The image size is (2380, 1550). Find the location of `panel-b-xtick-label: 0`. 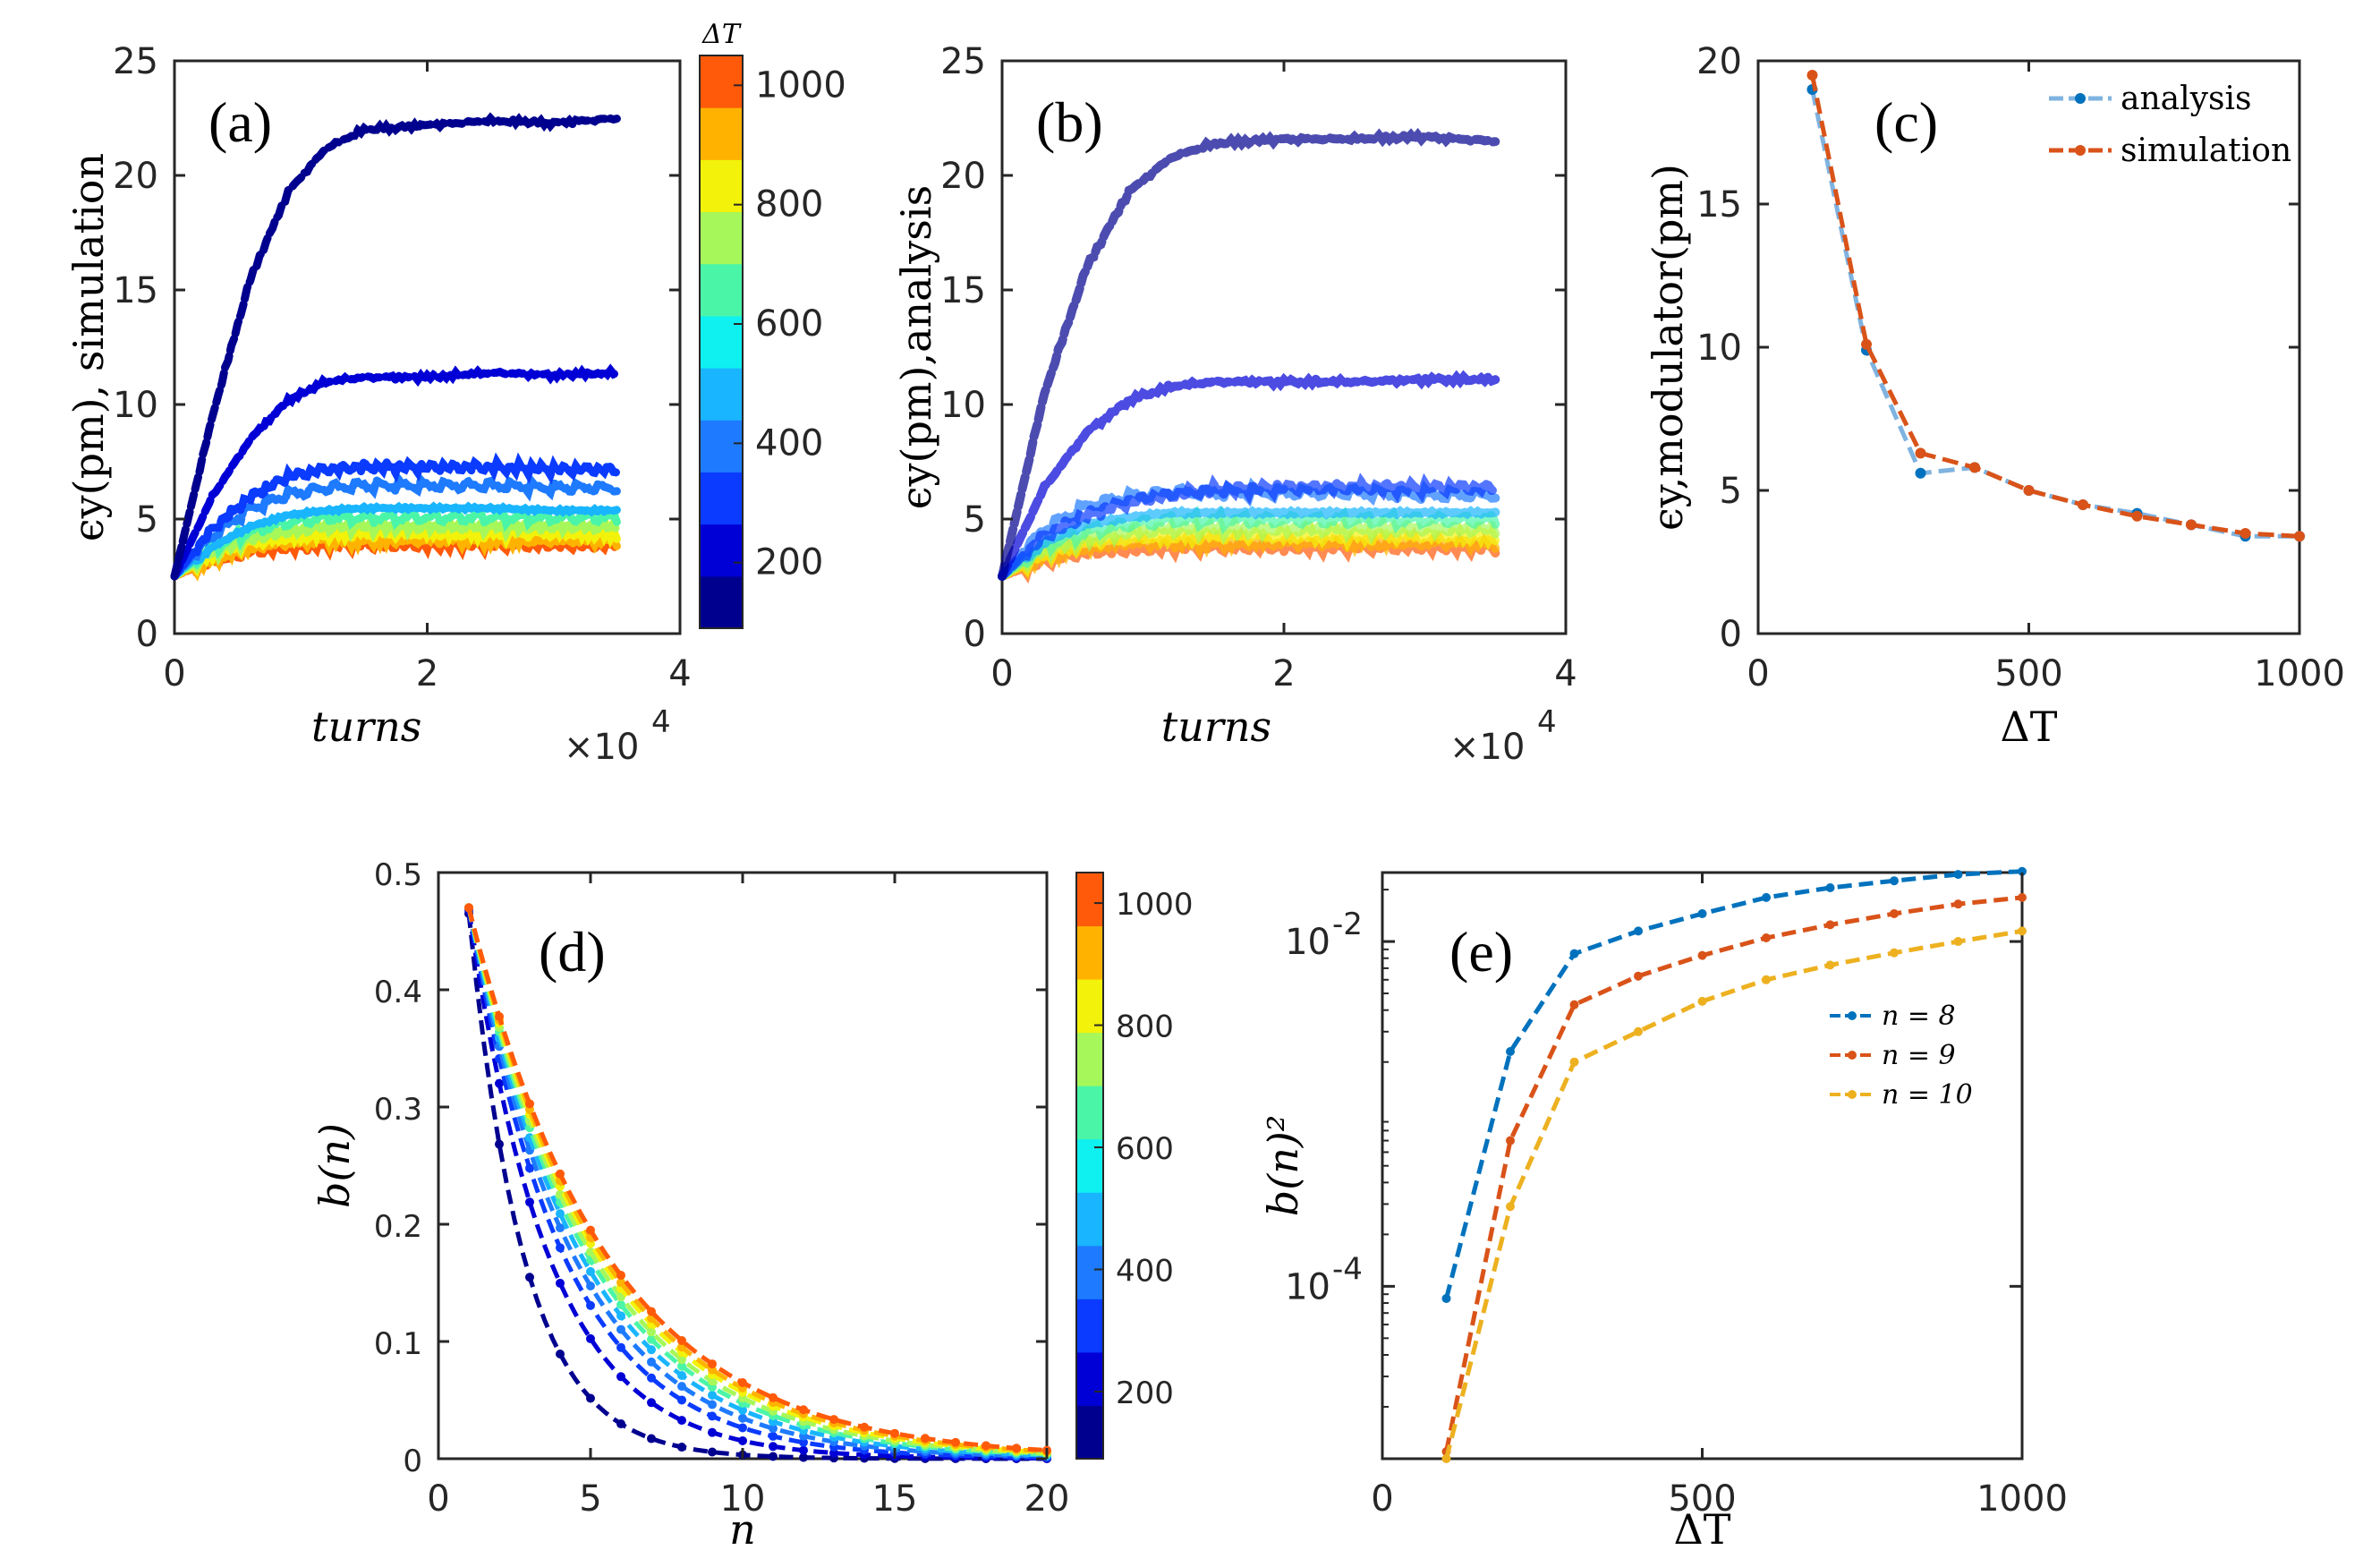

panel-b-xtick-label: 0 is located at coordinates (1001, 673).